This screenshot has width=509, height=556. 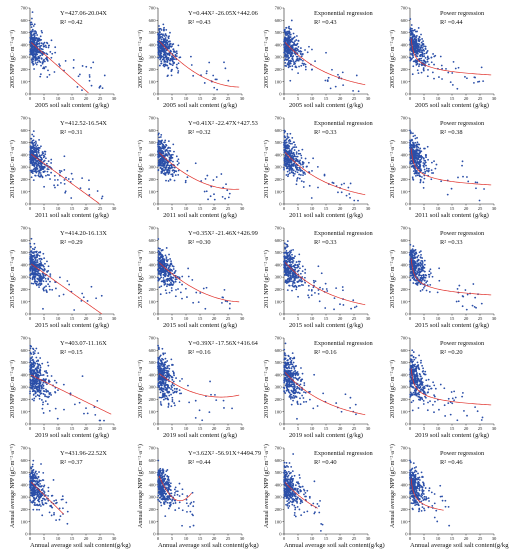 What do you see at coordinates (321, 56) in the screenshot?
I see `scatter-points` at bounding box center [321, 56].